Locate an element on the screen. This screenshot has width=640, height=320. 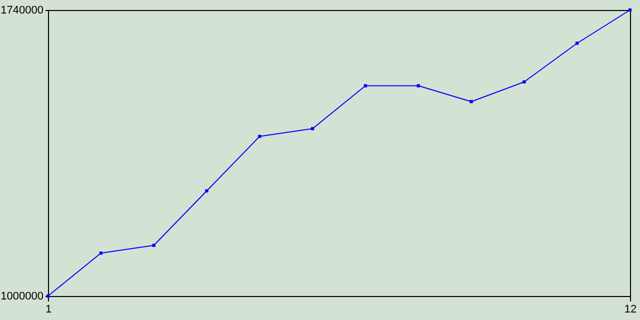
x-tick-label: 1 is located at coordinates (48, 310).